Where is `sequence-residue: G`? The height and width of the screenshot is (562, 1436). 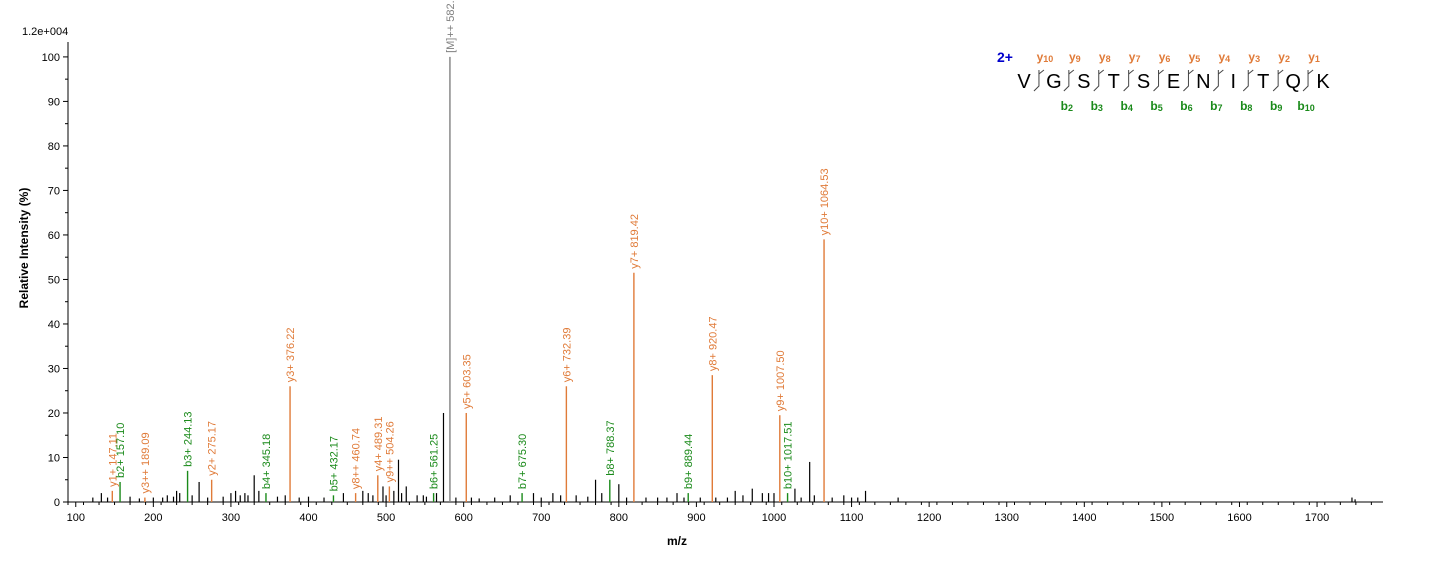 sequence-residue: G is located at coordinates (1054, 82).